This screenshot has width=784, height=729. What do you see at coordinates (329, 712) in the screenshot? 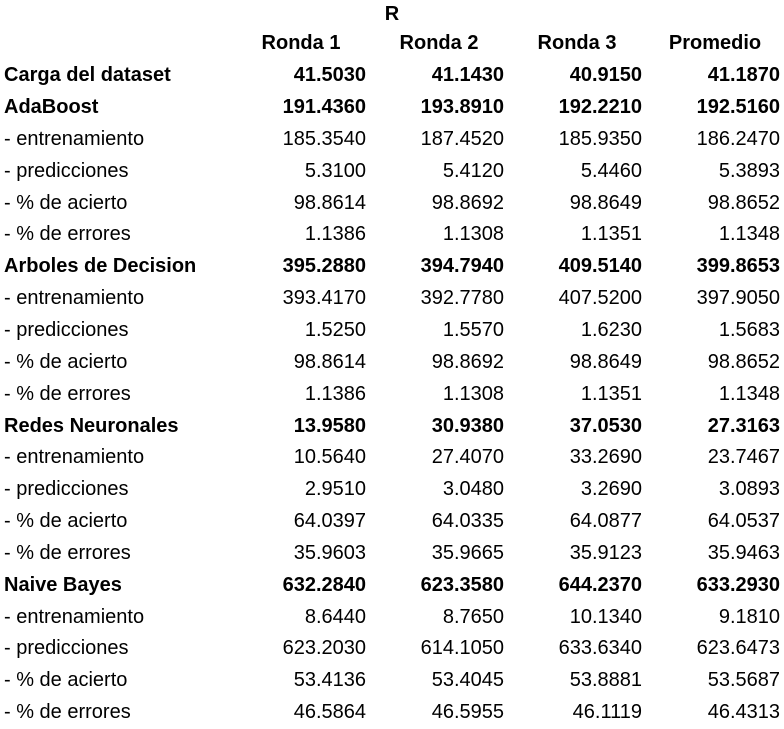
I see `value-cell: 46.5864` at bounding box center [329, 712].